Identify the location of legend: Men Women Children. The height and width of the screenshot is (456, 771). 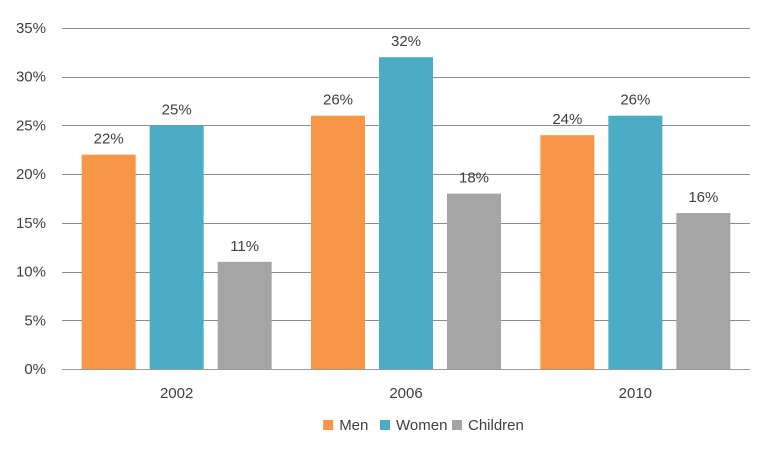
(423, 425).